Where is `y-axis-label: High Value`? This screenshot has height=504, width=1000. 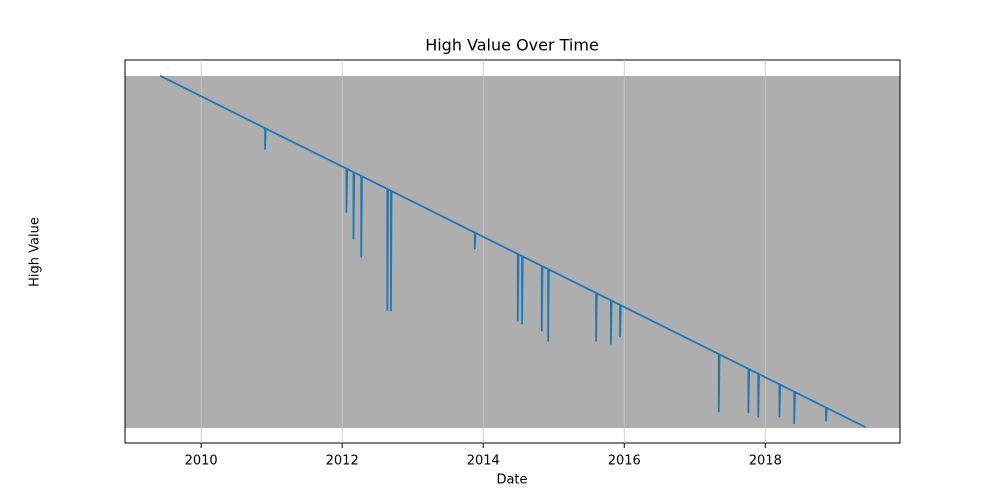
y-axis-label: High Value is located at coordinates (35, 252).